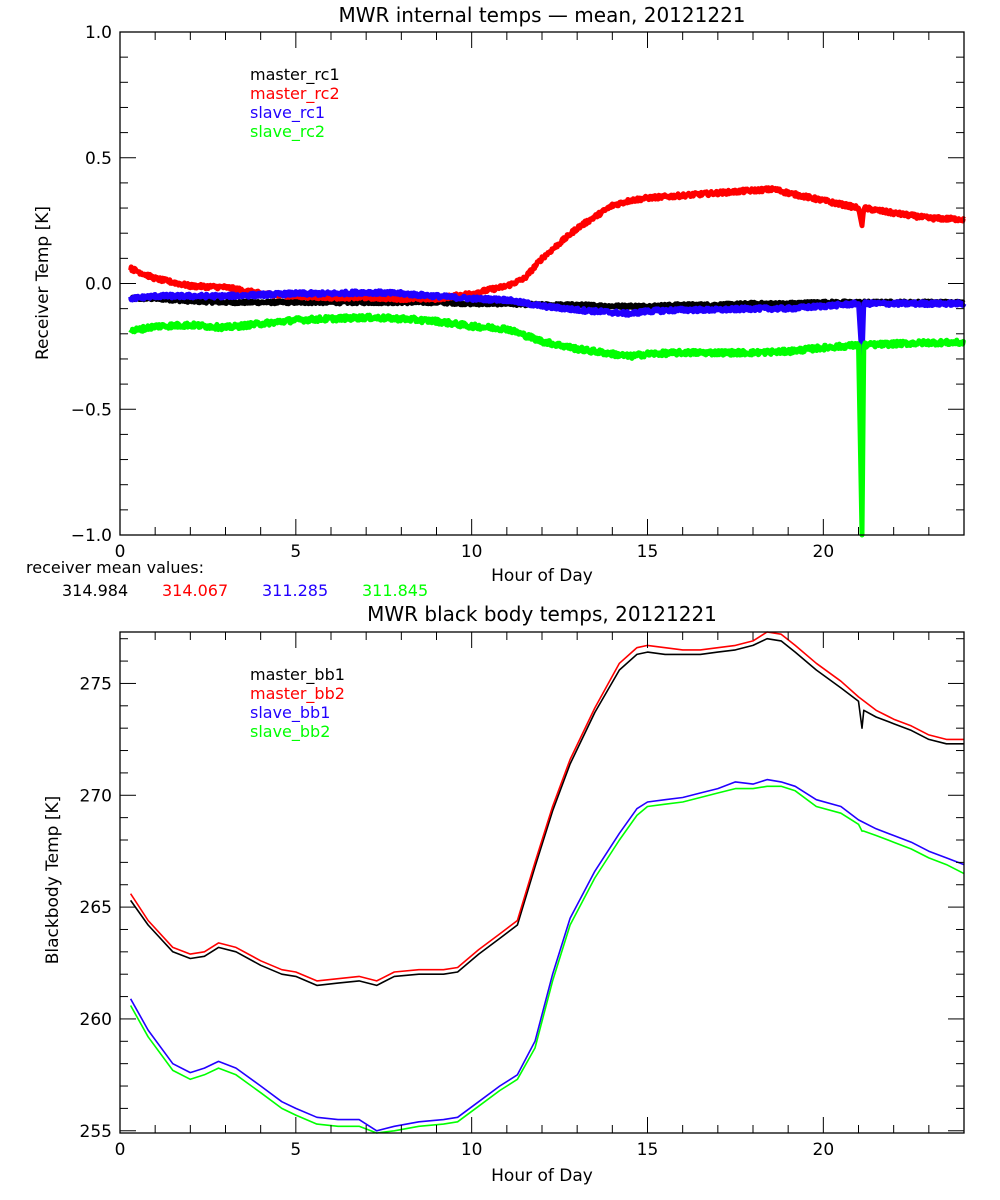 The image size is (1000, 1200). Describe the element at coordinates (287, 113) in the screenshot. I see `legend-entry: slave_rc1` at that location.